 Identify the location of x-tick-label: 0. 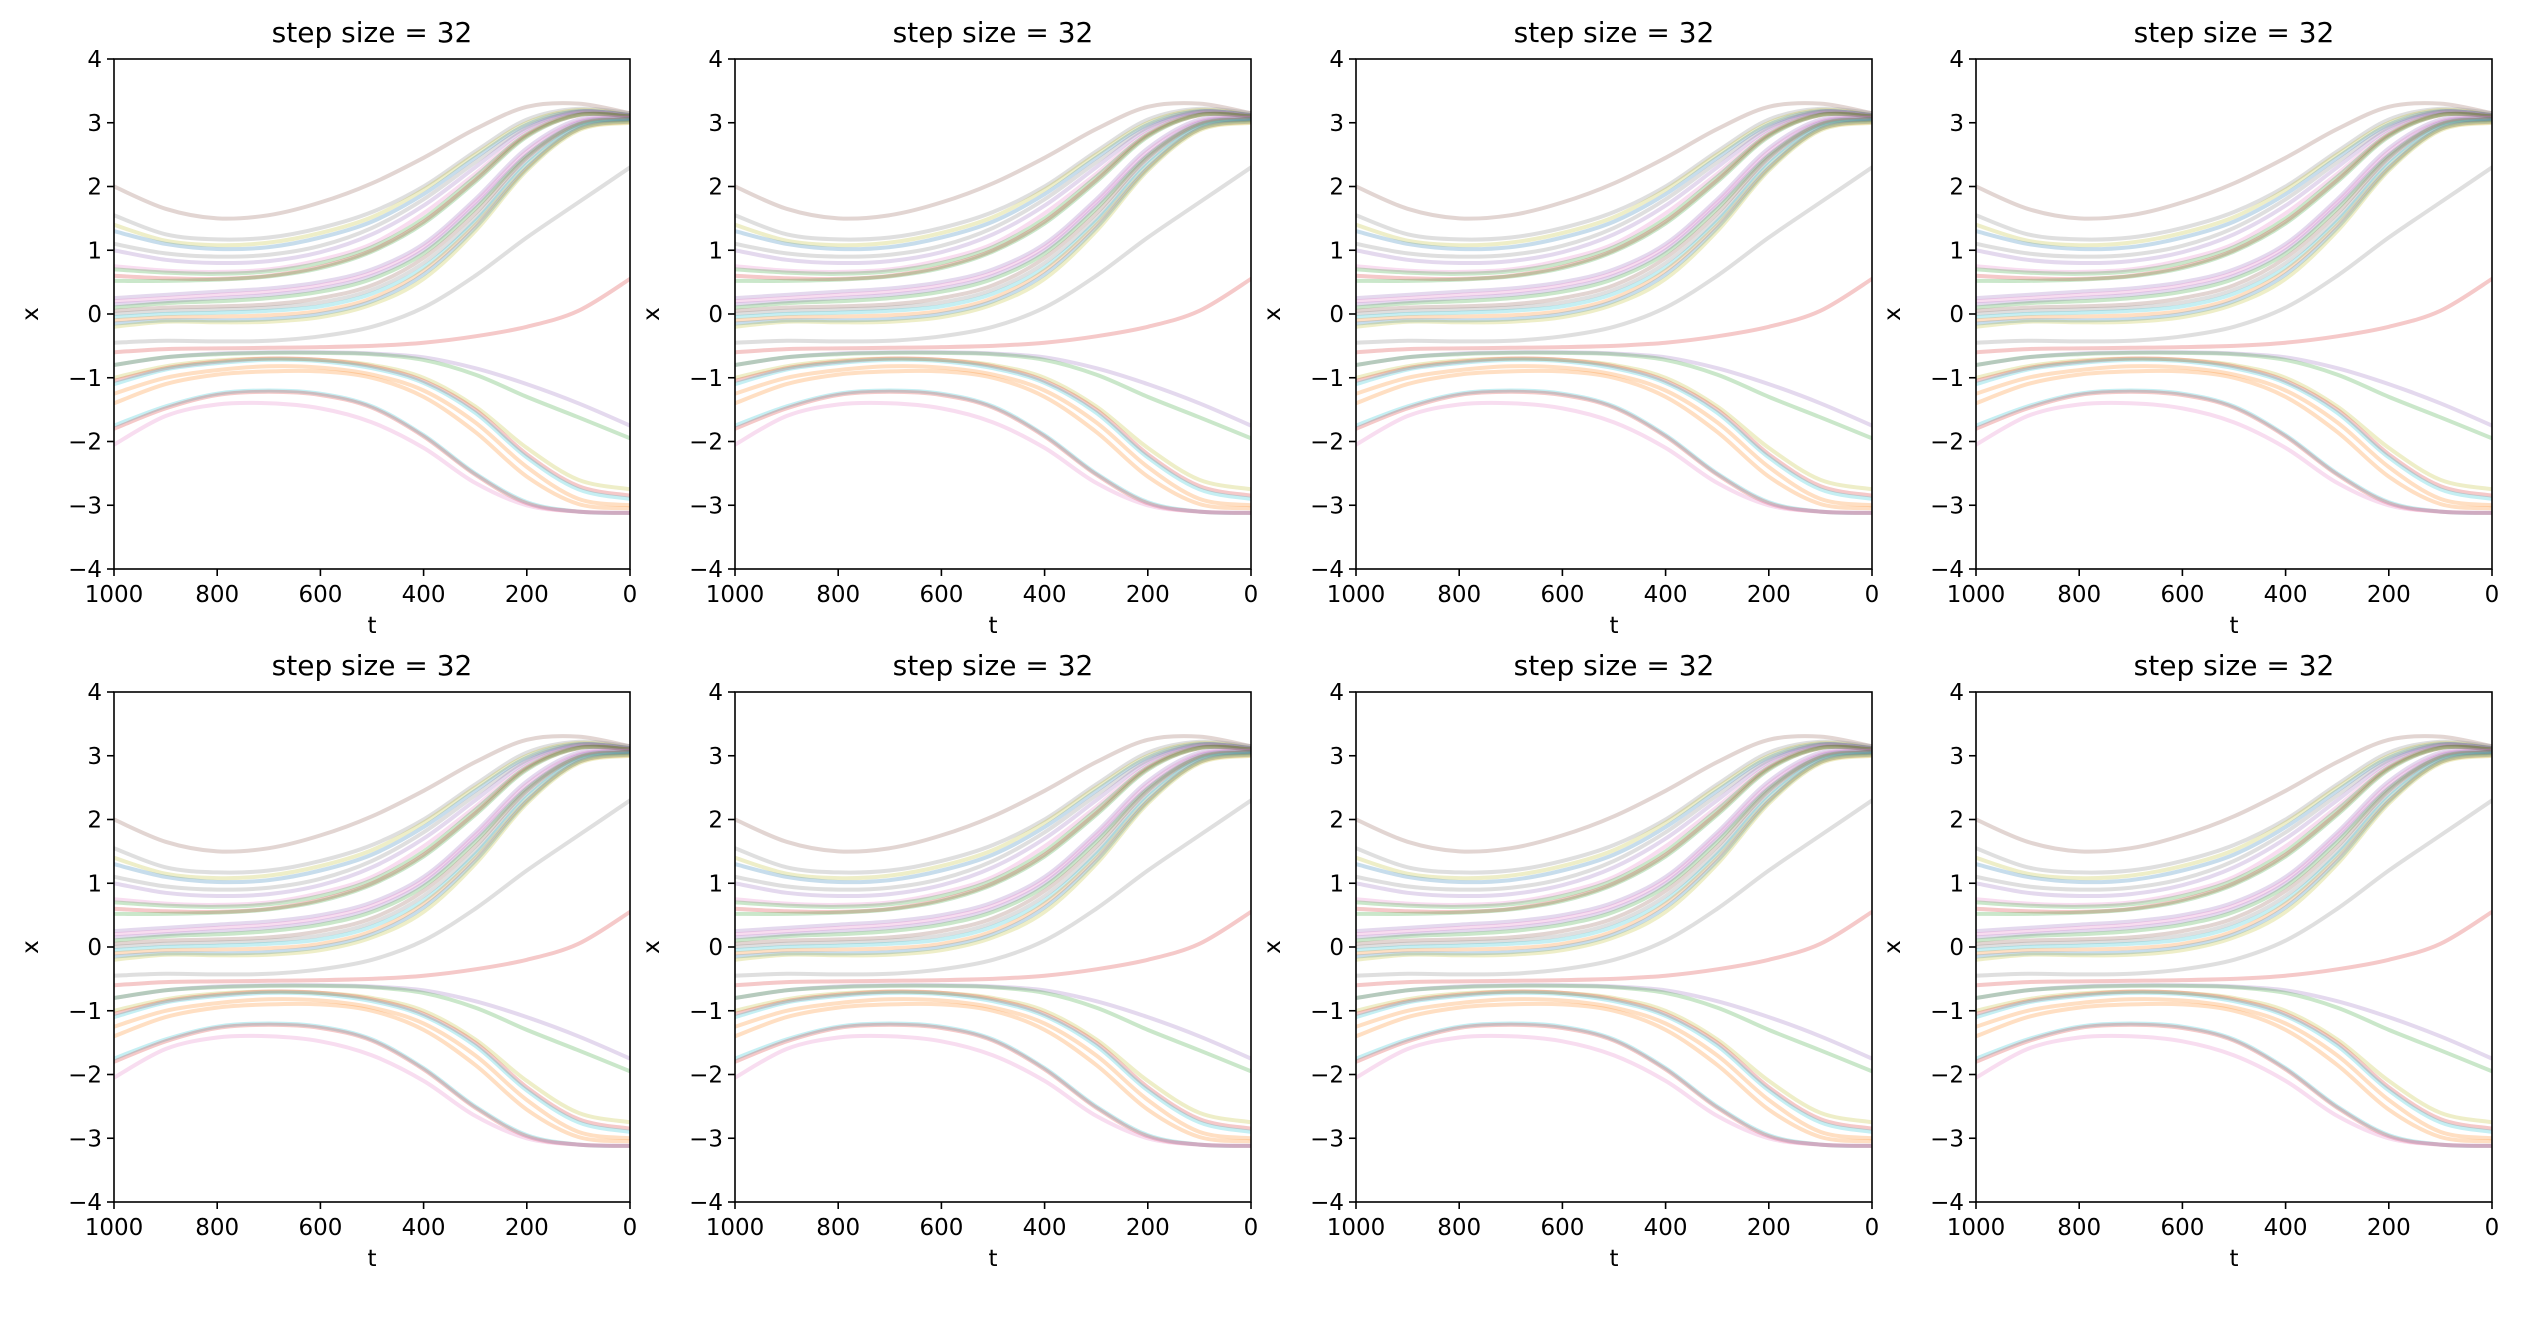
(1251, 595).